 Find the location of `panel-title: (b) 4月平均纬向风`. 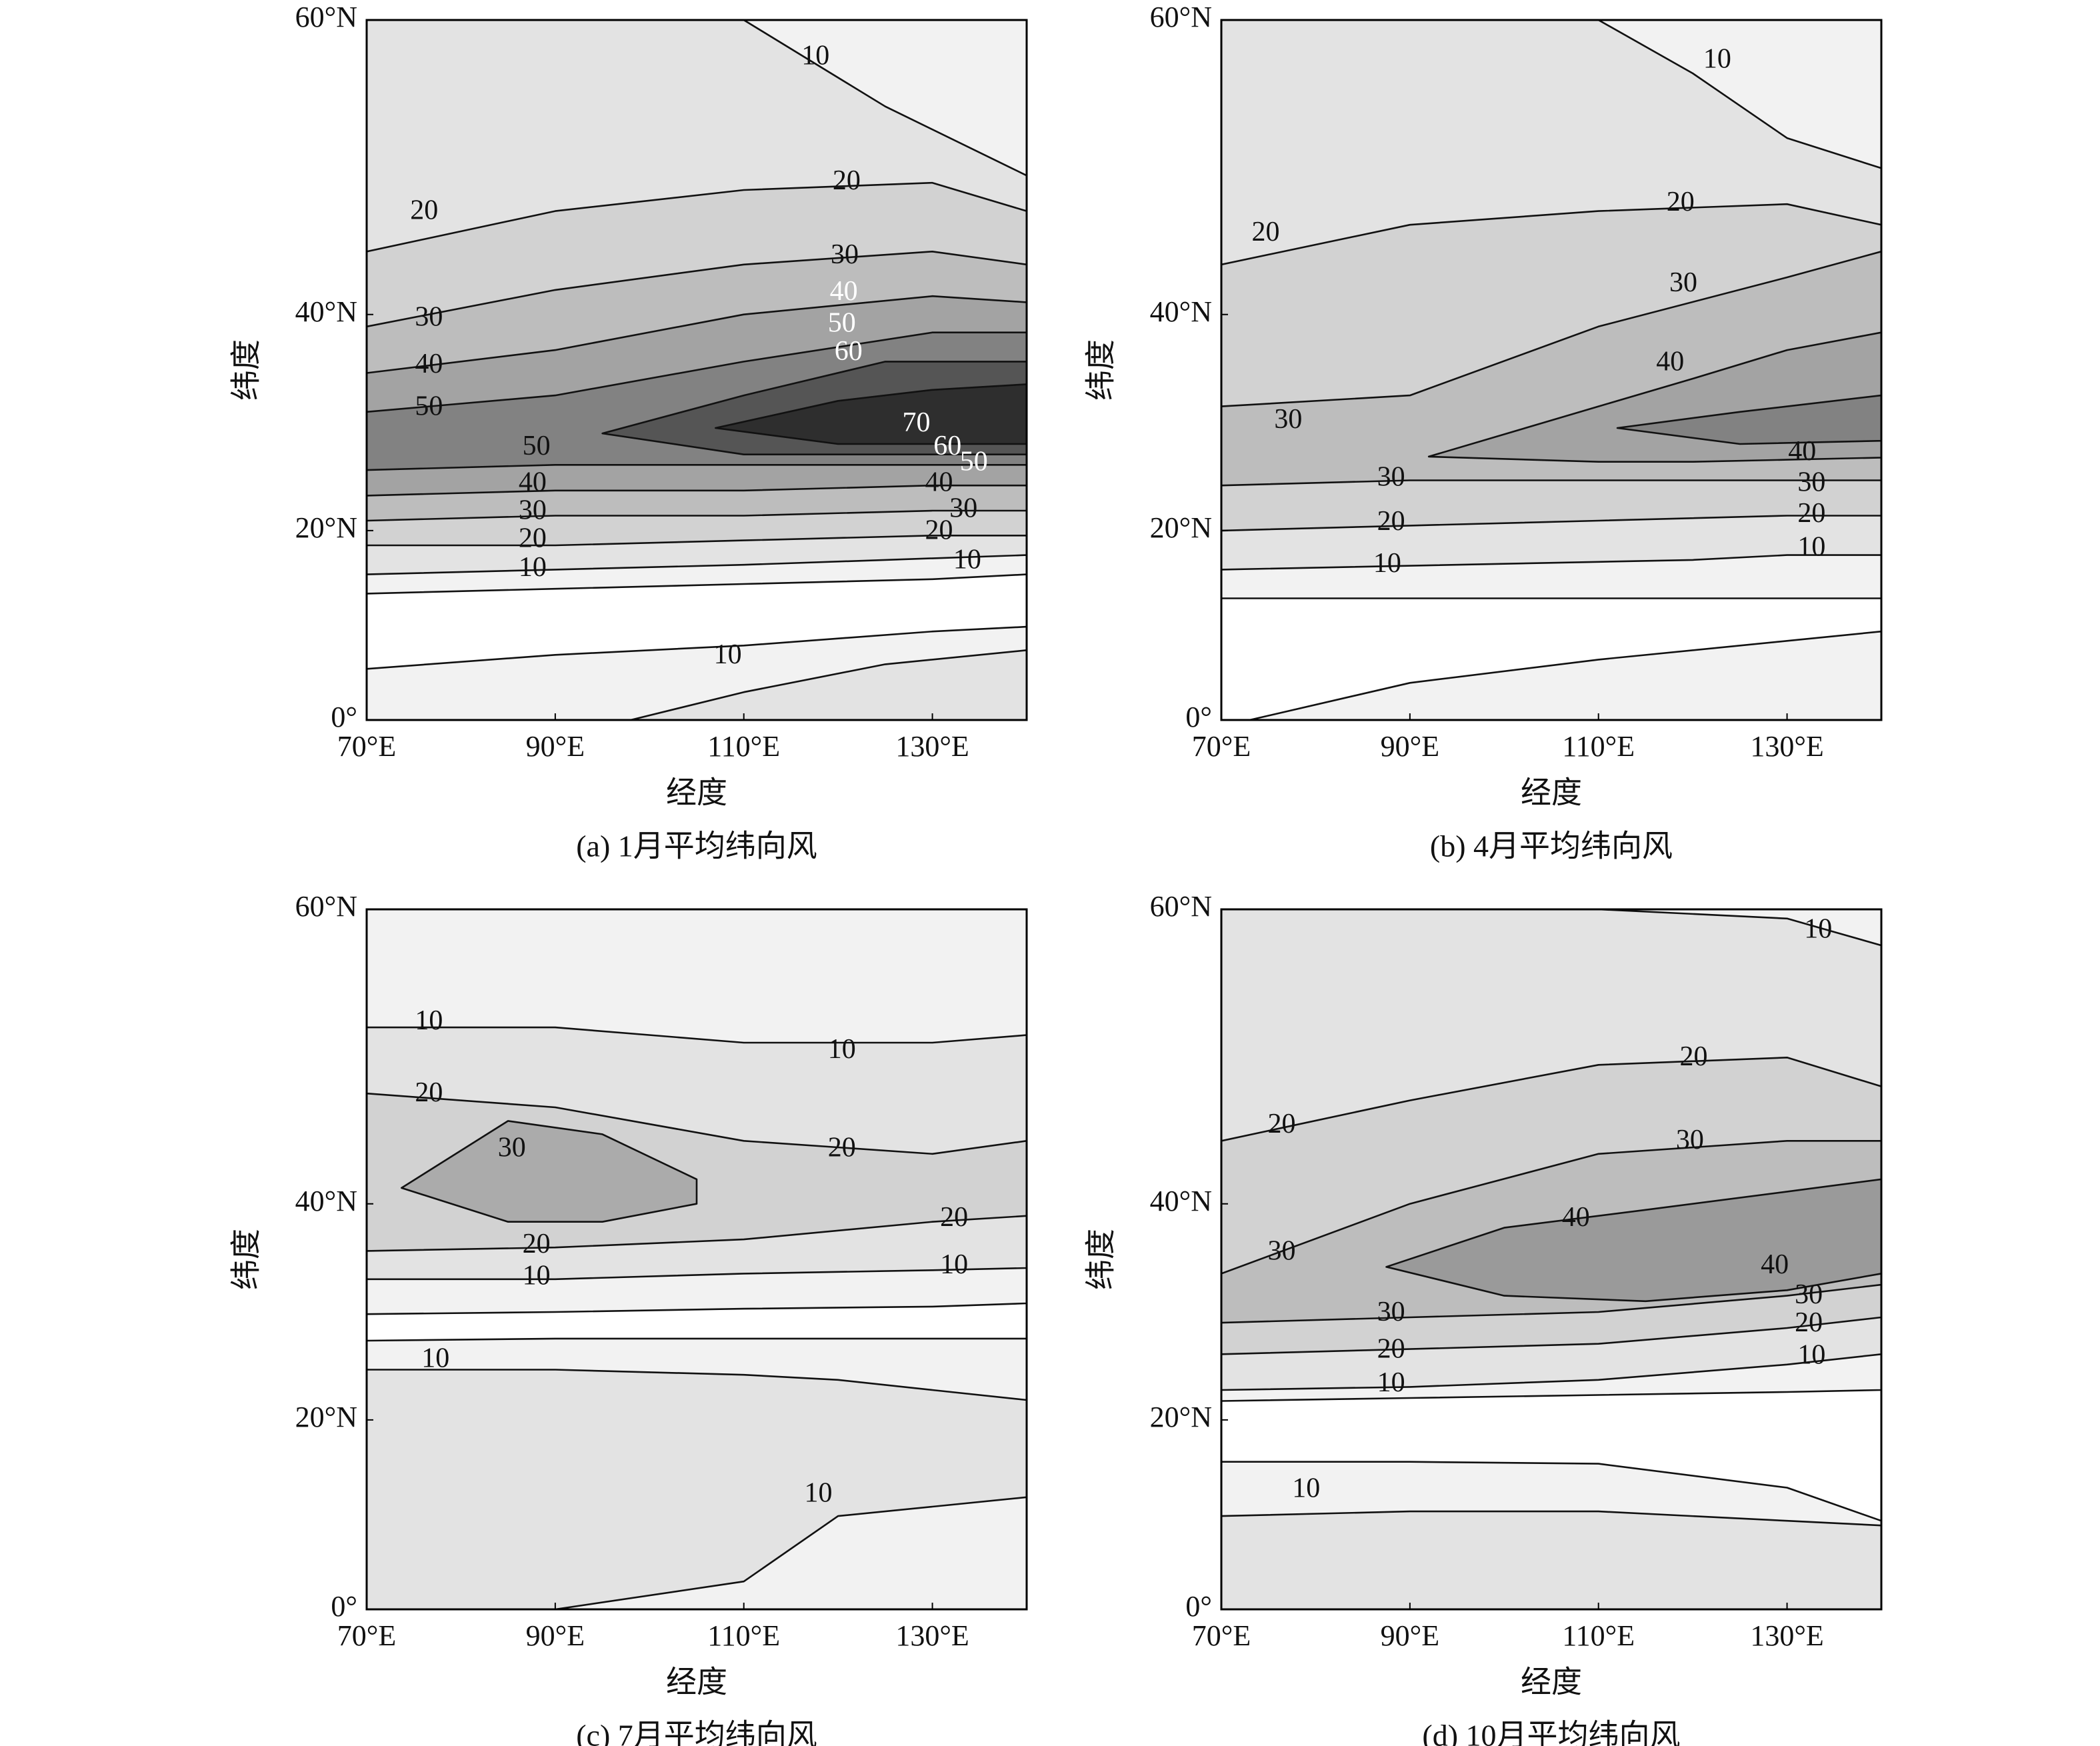

panel-title: (b) 4月平均纬向风 is located at coordinates (1551, 846).